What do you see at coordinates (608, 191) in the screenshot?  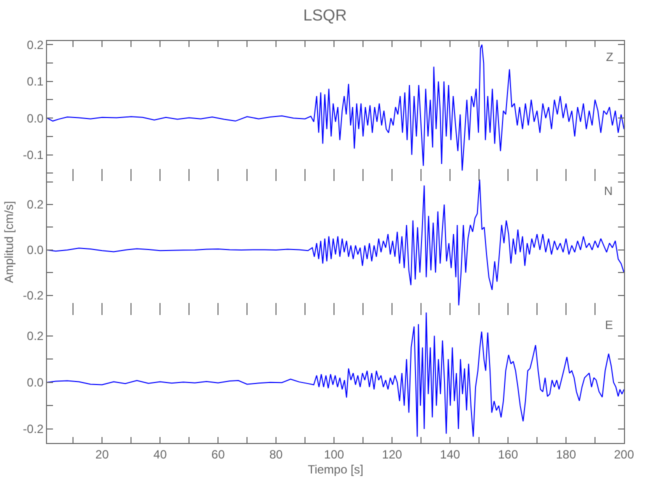 I see `annotation: N` at bounding box center [608, 191].